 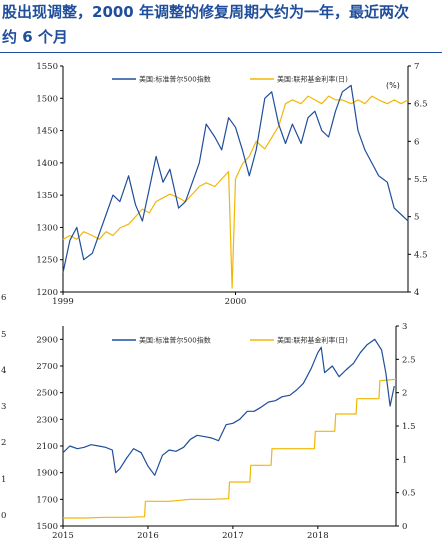 What do you see at coordinates (47, 228) in the screenshot?
I see `y-tick-label: 1300` at bounding box center [47, 228].